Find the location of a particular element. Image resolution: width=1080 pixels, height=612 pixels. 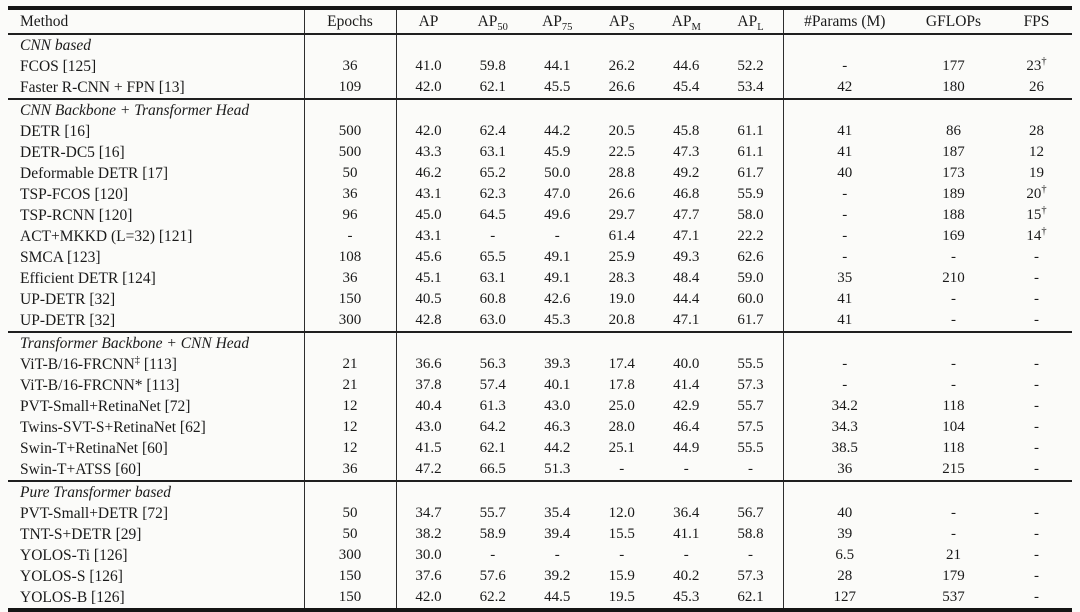

cell-apm: 47.1 is located at coordinates (686, 236).